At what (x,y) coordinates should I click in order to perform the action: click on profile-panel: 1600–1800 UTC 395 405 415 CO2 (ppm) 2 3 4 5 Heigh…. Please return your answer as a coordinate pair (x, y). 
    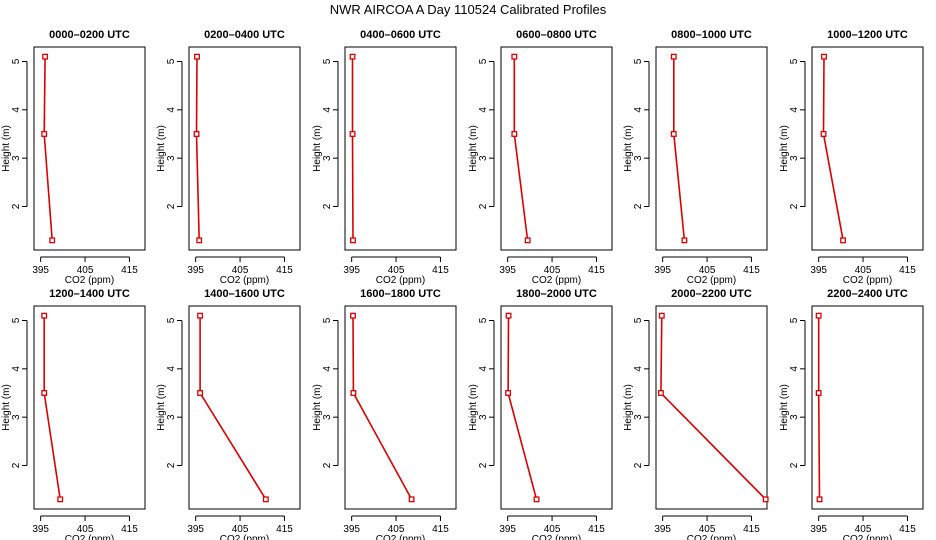
    Looking at the image, I should click on (384, 414).